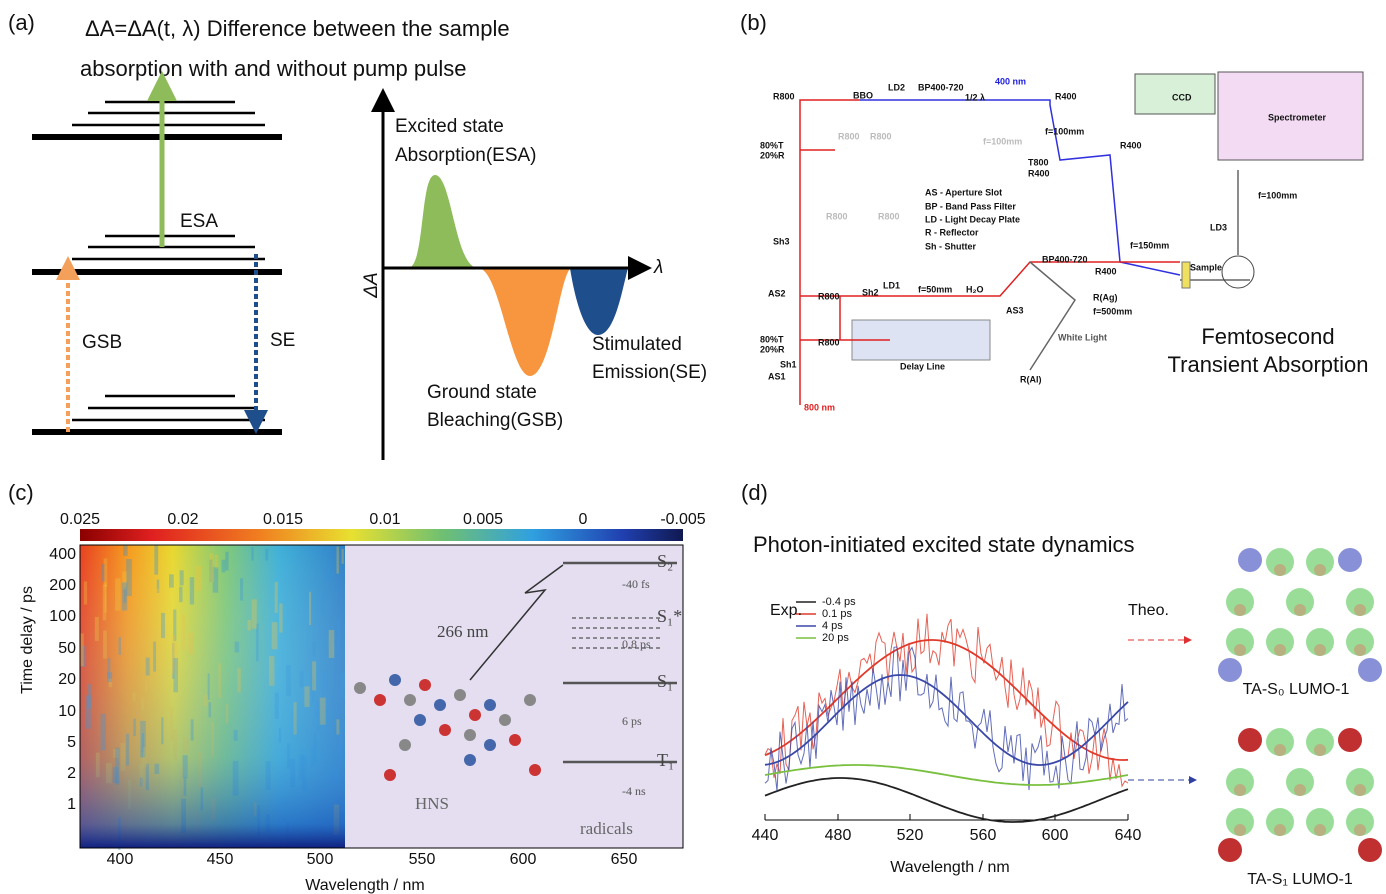  Describe the element at coordinates (120, 859) in the screenshot. I see `x-tick-label: 400` at that location.